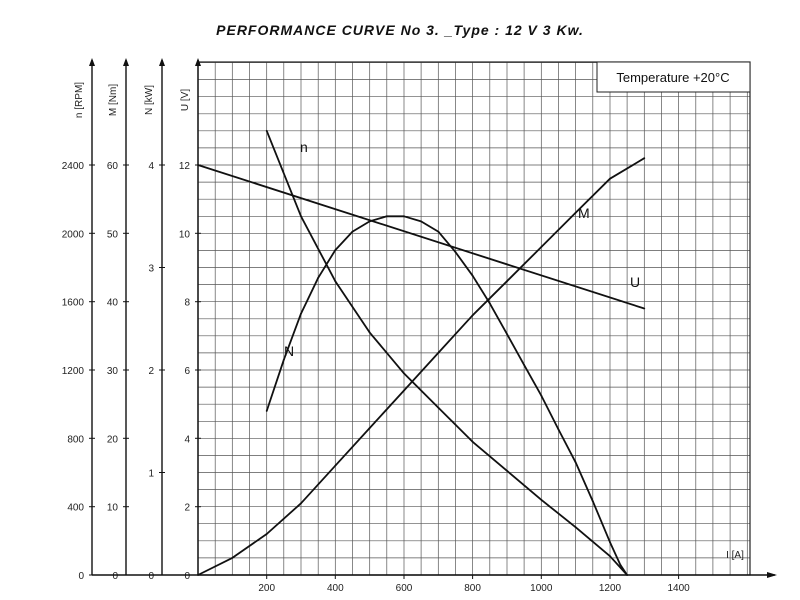 The height and width of the screenshot is (600, 800). Describe the element at coordinates (187, 303) in the screenshot. I see `y-tick-label-U: 8` at that location.